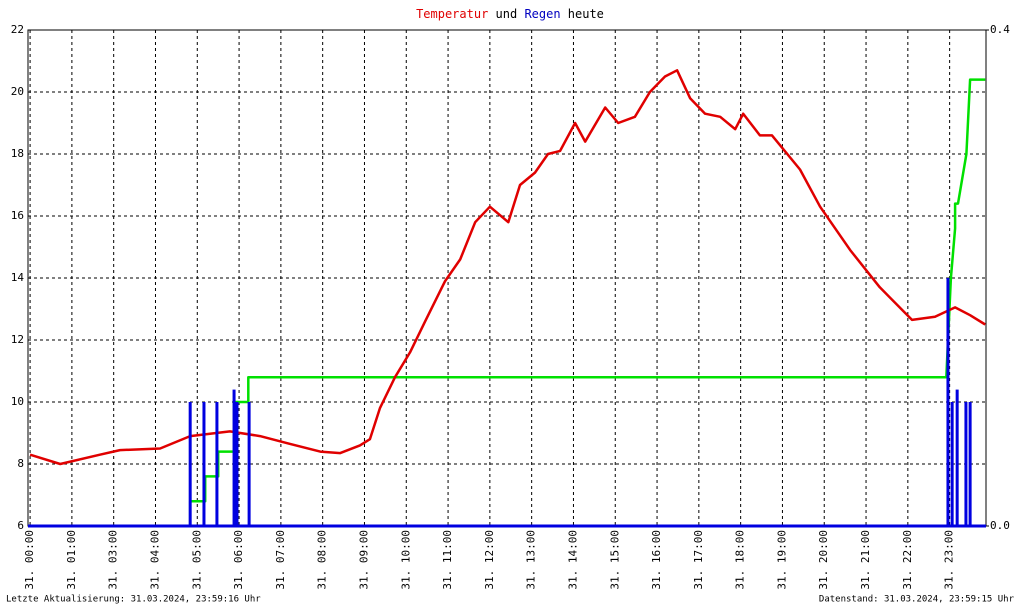 The height and width of the screenshot is (606, 1020). What do you see at coordinates (949, 560) in the screenshot?
I see `x-tick-label: 31. 23:00` at bounding box center [949, 560].